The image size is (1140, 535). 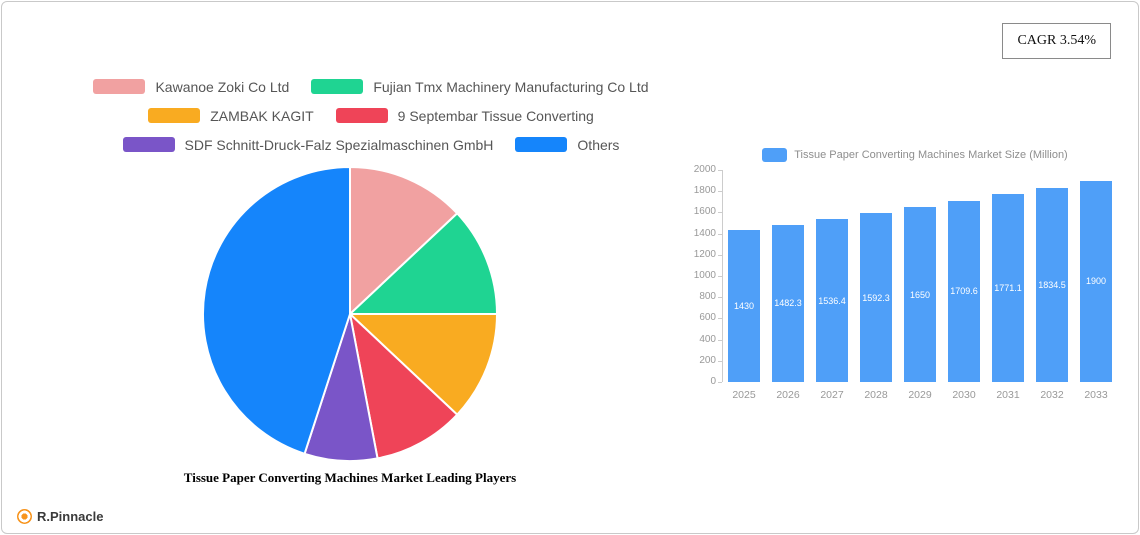 What do you see at coordinates (704, 233) in the screenshot?
I see `y-axis-label: 1400` at bounding box center [704, 233].